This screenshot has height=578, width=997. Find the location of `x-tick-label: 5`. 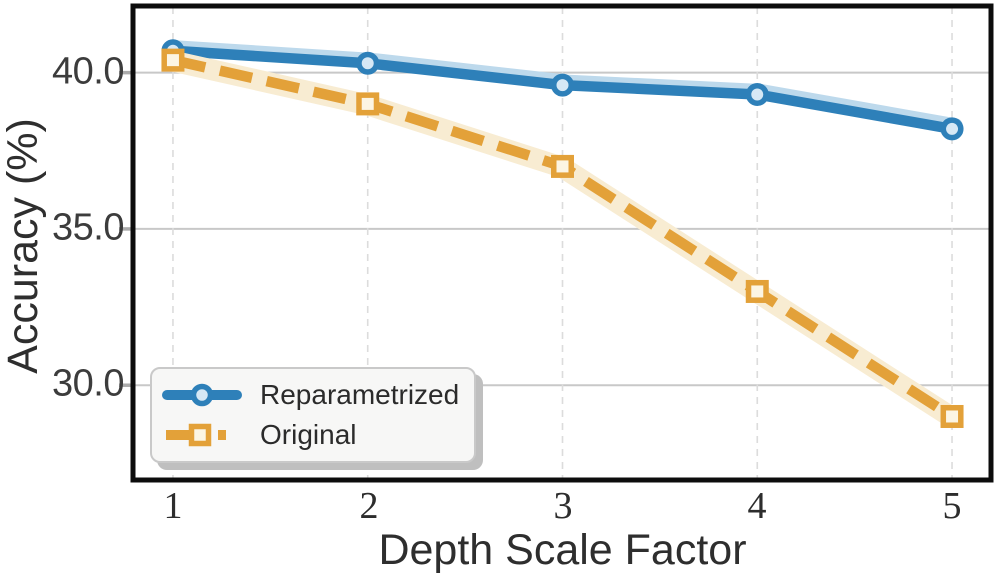

x-tick-label: 5 is located at coordinates (952, 506).